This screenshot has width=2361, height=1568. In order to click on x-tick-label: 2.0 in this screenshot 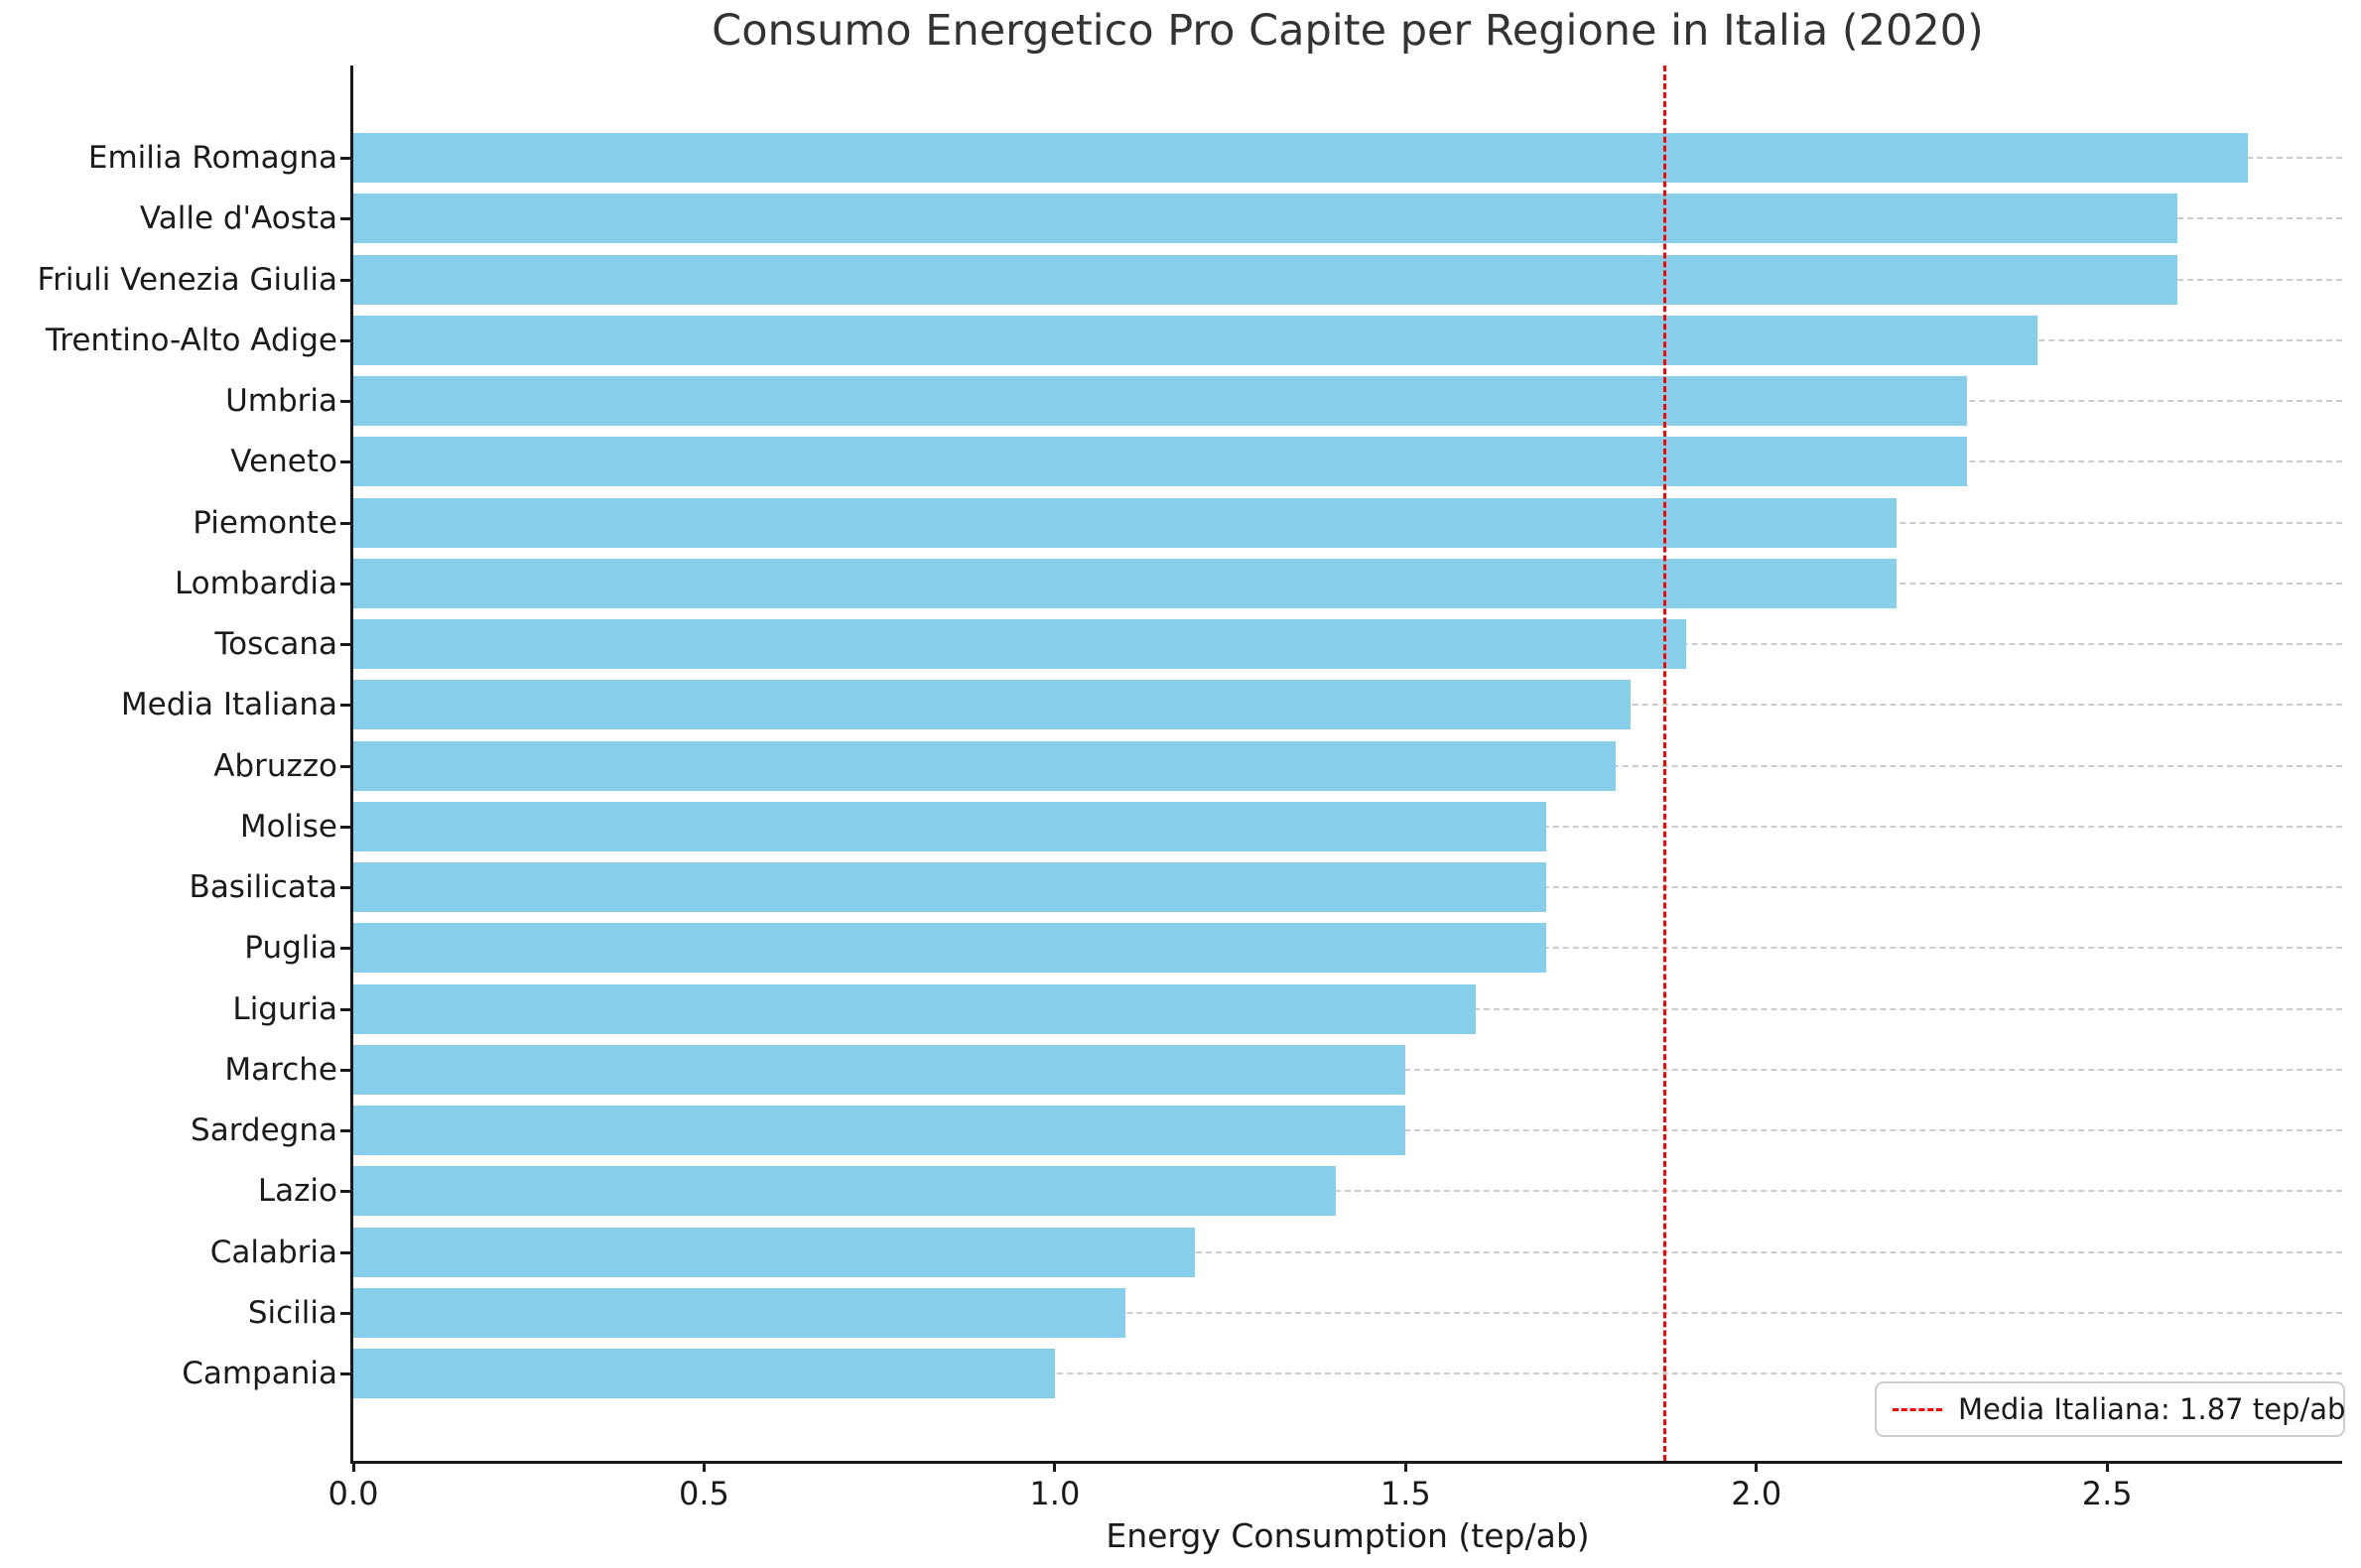, I will do `click(1757, 1493)`.